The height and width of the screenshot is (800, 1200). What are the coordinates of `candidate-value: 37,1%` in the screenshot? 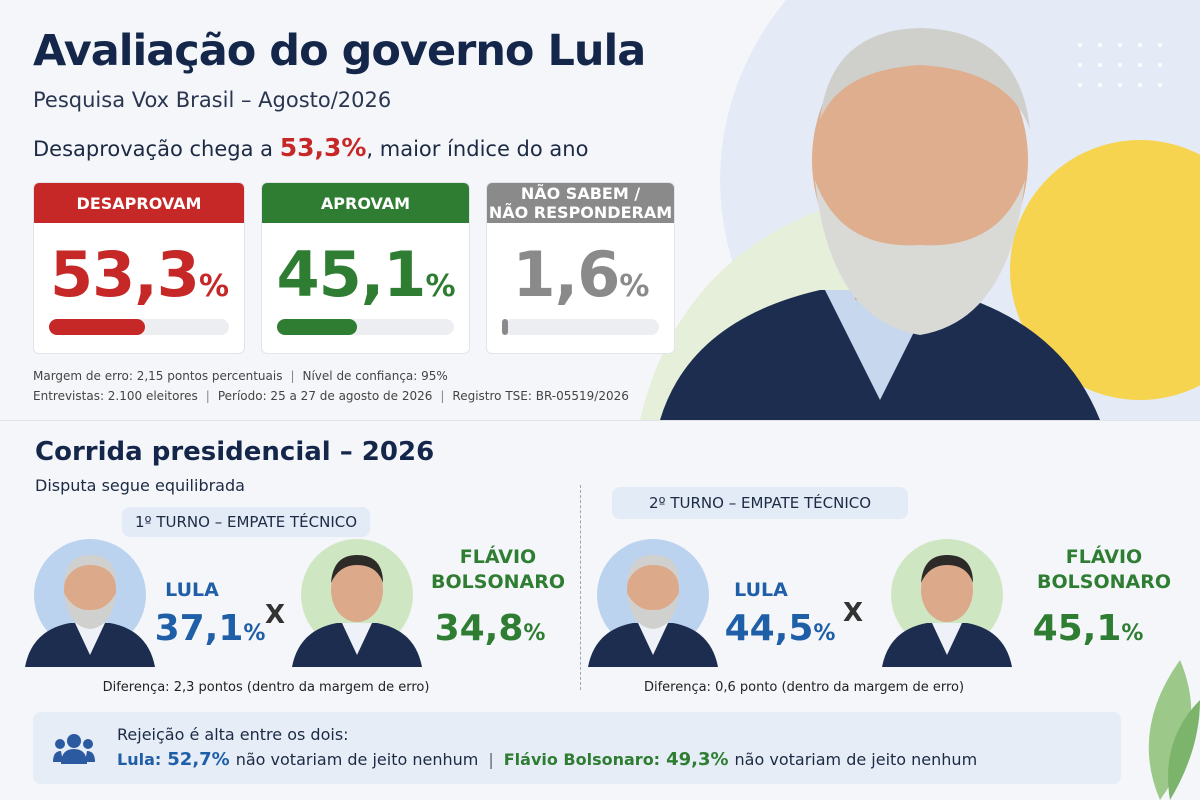 It's located at (210, 628).